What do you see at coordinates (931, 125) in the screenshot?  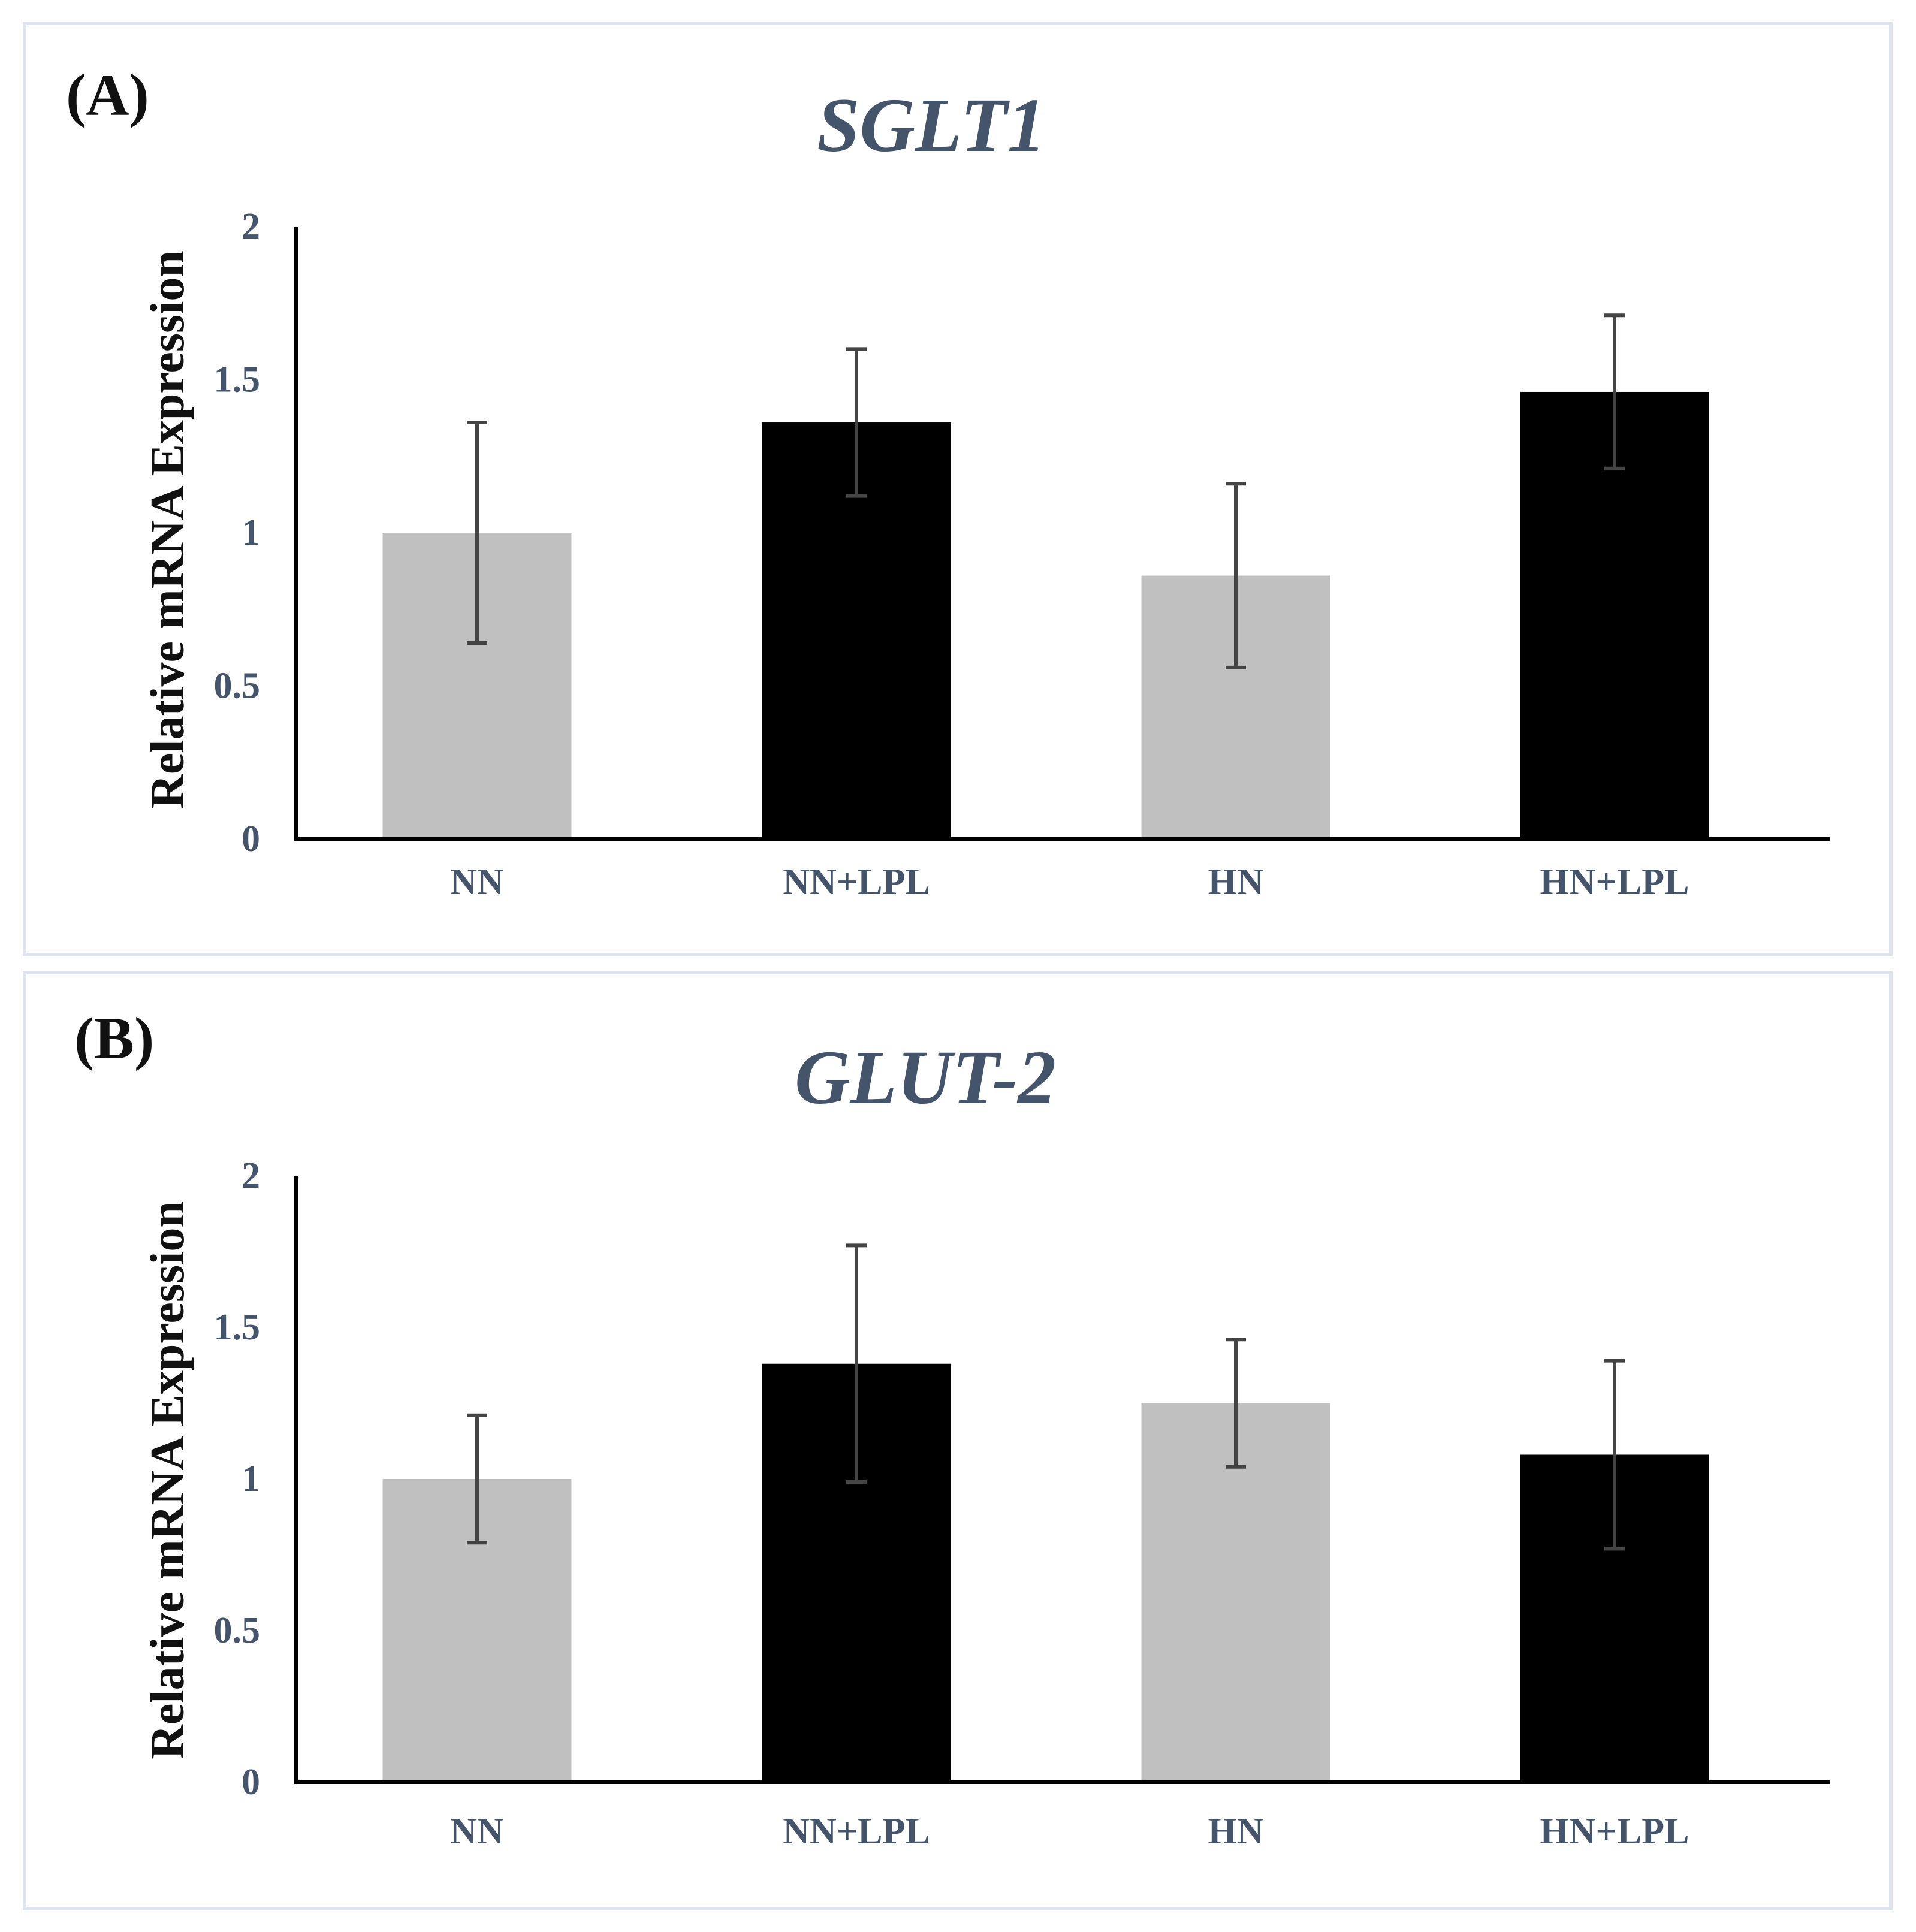 I see `chart-title: SGLT1` at bounding box center [931, 125].